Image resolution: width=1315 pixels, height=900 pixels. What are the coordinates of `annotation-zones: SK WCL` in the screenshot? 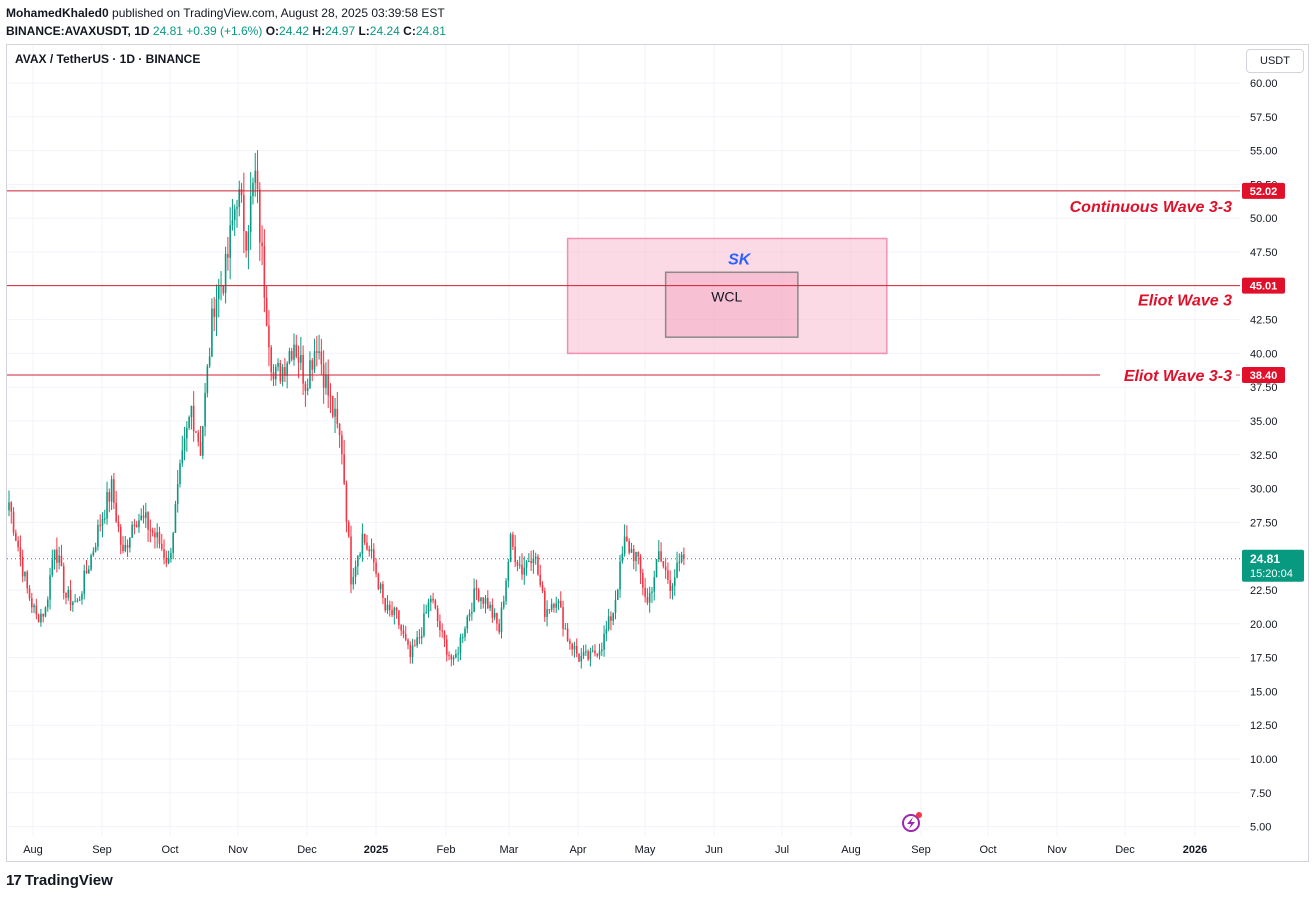 It's located at (727, 296).